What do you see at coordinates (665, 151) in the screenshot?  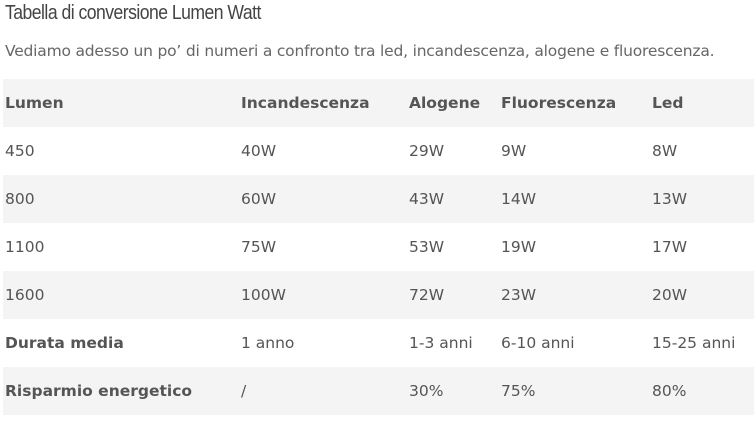 I see `table-cell: 8W` at bounding box center [665, 151].